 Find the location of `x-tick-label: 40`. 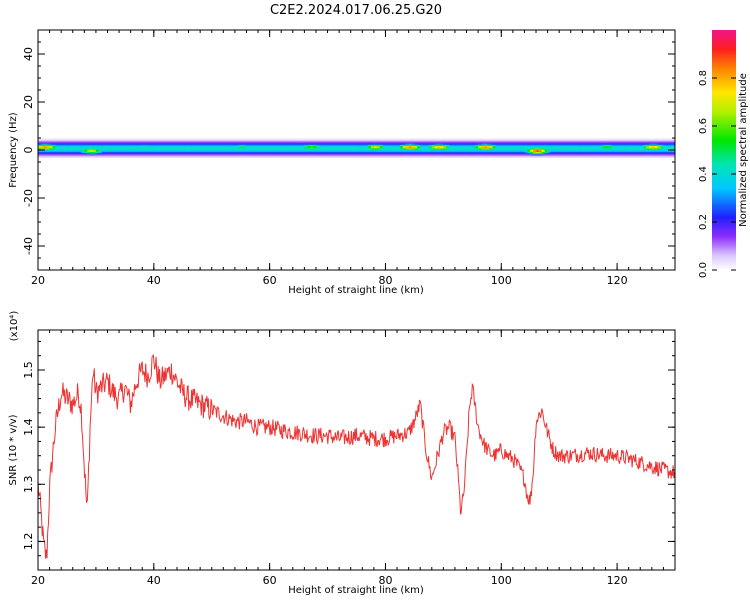

x-tick-label: 40 is located at coordinates (154, 580).